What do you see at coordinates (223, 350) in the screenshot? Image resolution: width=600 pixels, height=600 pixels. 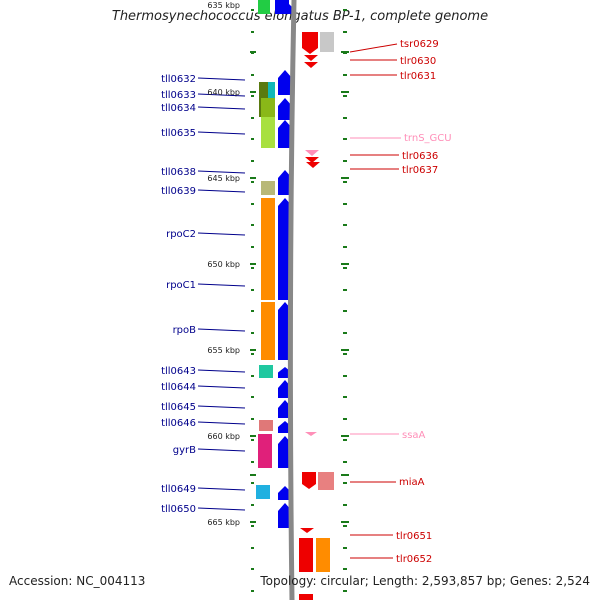 I see `kbp-label: 655 kbp` at bounding box center [223, 350].